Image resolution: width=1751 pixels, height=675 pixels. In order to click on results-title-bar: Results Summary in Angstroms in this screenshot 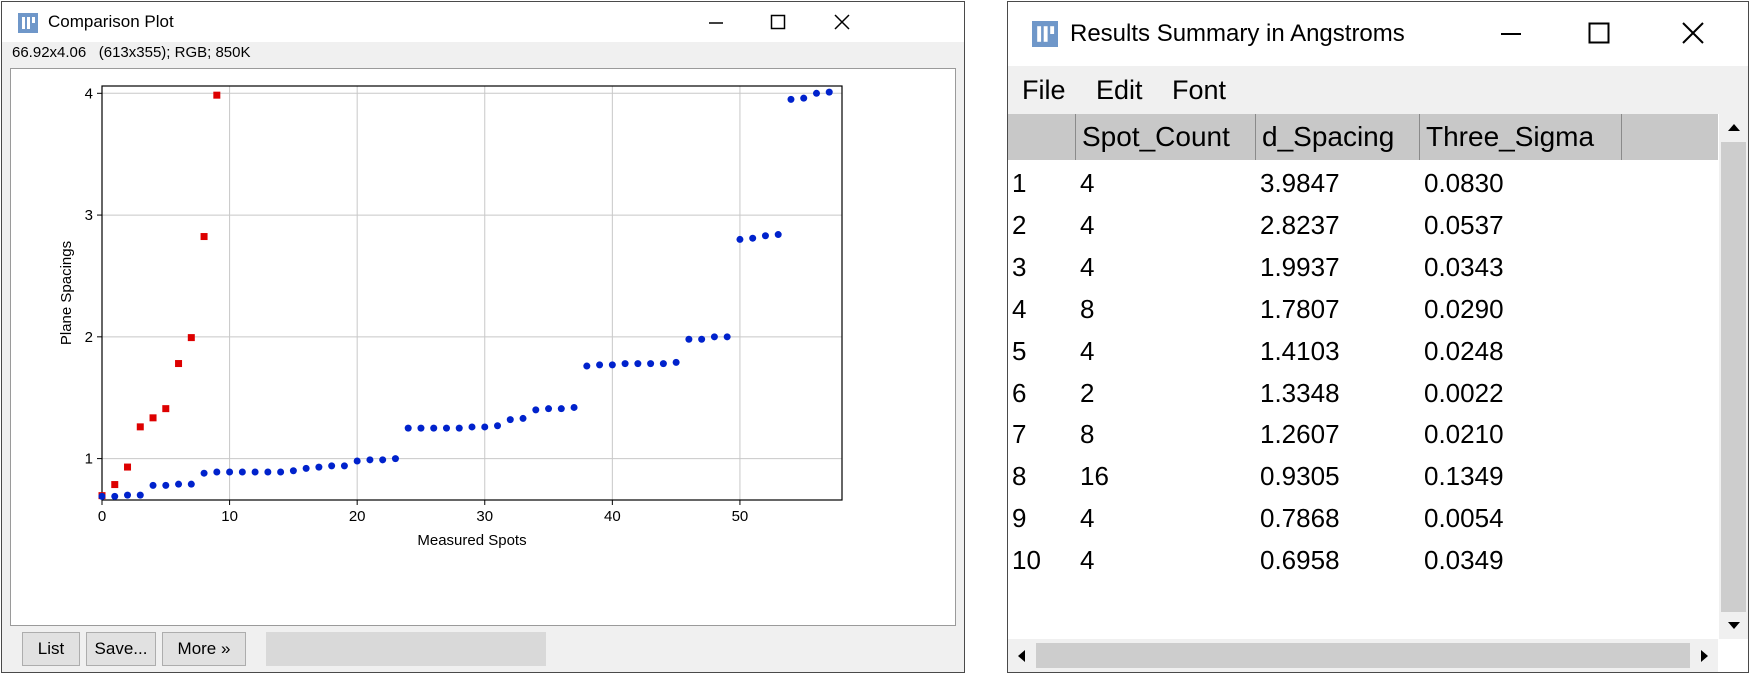, I will do `click(1378, 33)`.